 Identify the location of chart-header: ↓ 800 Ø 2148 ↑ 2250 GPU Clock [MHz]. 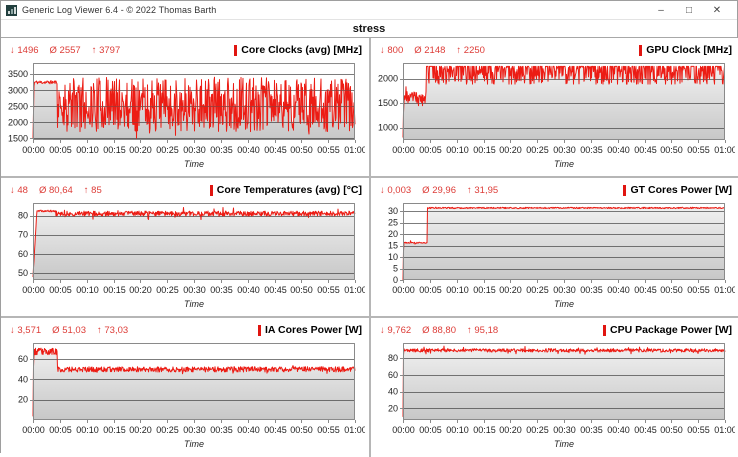
(554, 48).